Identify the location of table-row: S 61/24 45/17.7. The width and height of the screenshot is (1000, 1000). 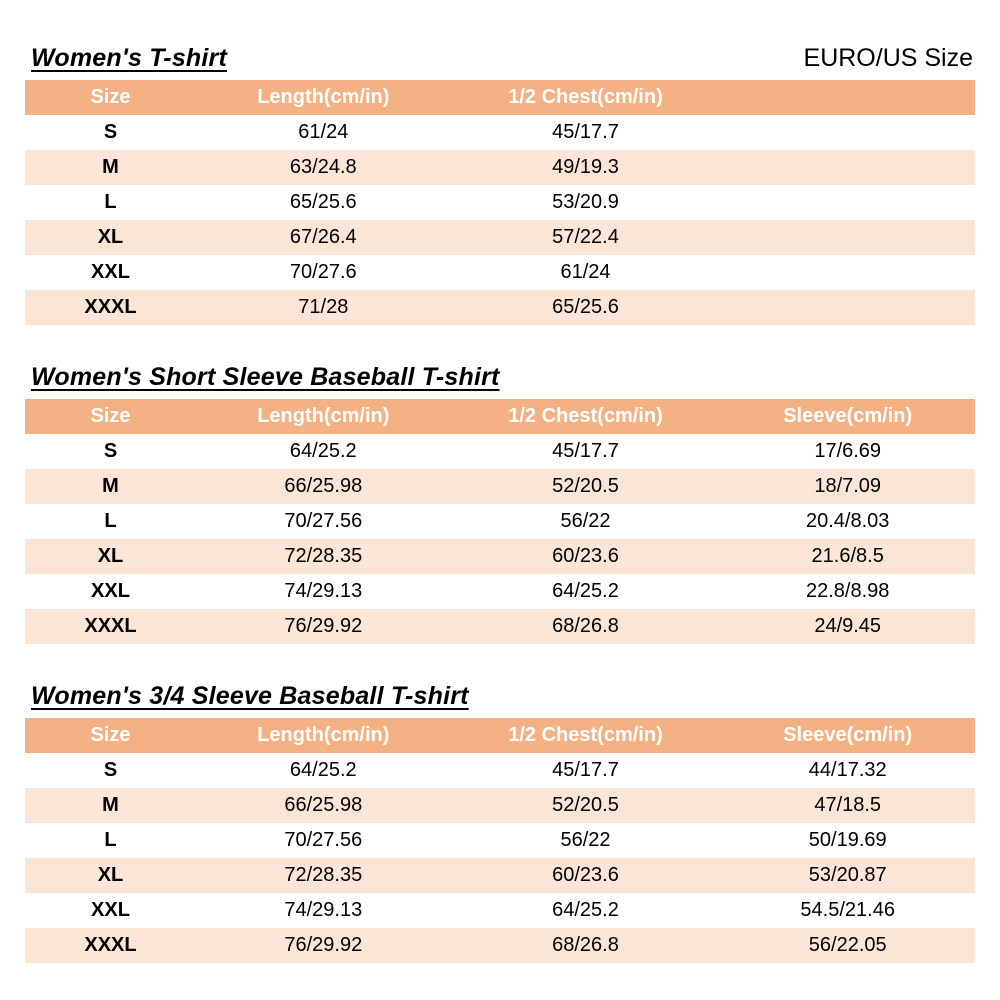
(500, 132).